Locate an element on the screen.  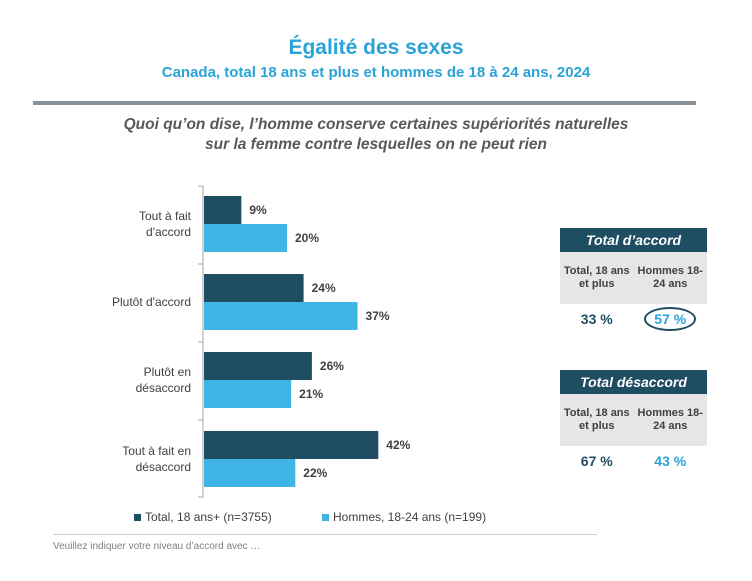
data-label: 42% is located at coordinates (398, 445).